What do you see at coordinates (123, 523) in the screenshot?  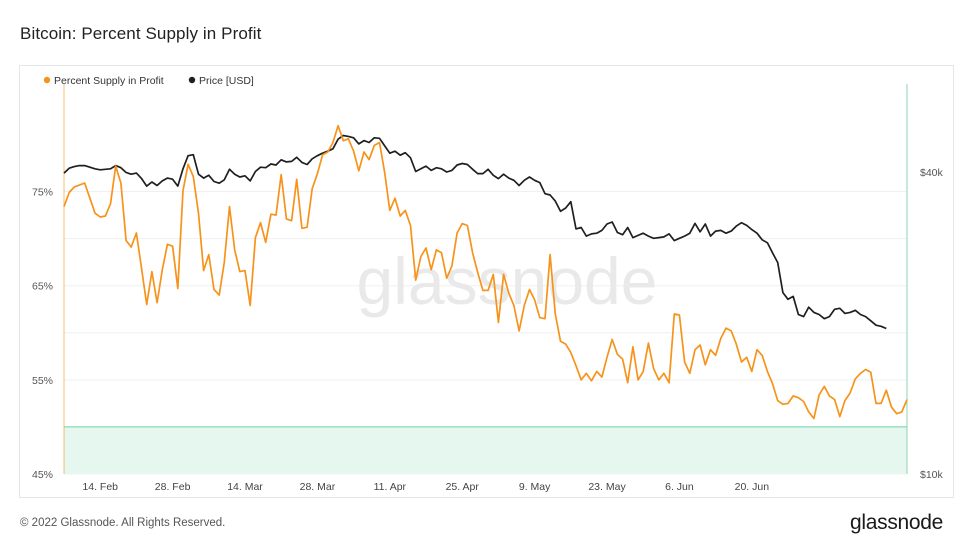 I see `copyright-text: © 2022 Glassnode. All Rights Reserved.` at bounding box center [123, 523].